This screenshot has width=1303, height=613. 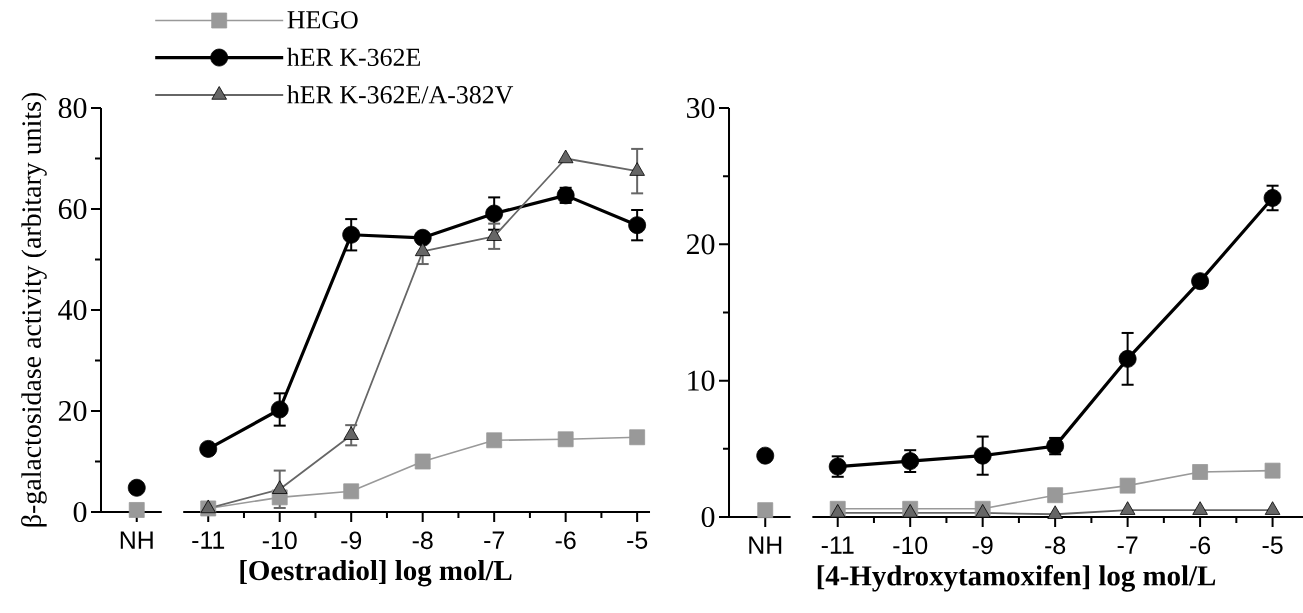 I want to click on x-axis-title: [Oestradiol] log mol/L, so click(x=376, y=573).